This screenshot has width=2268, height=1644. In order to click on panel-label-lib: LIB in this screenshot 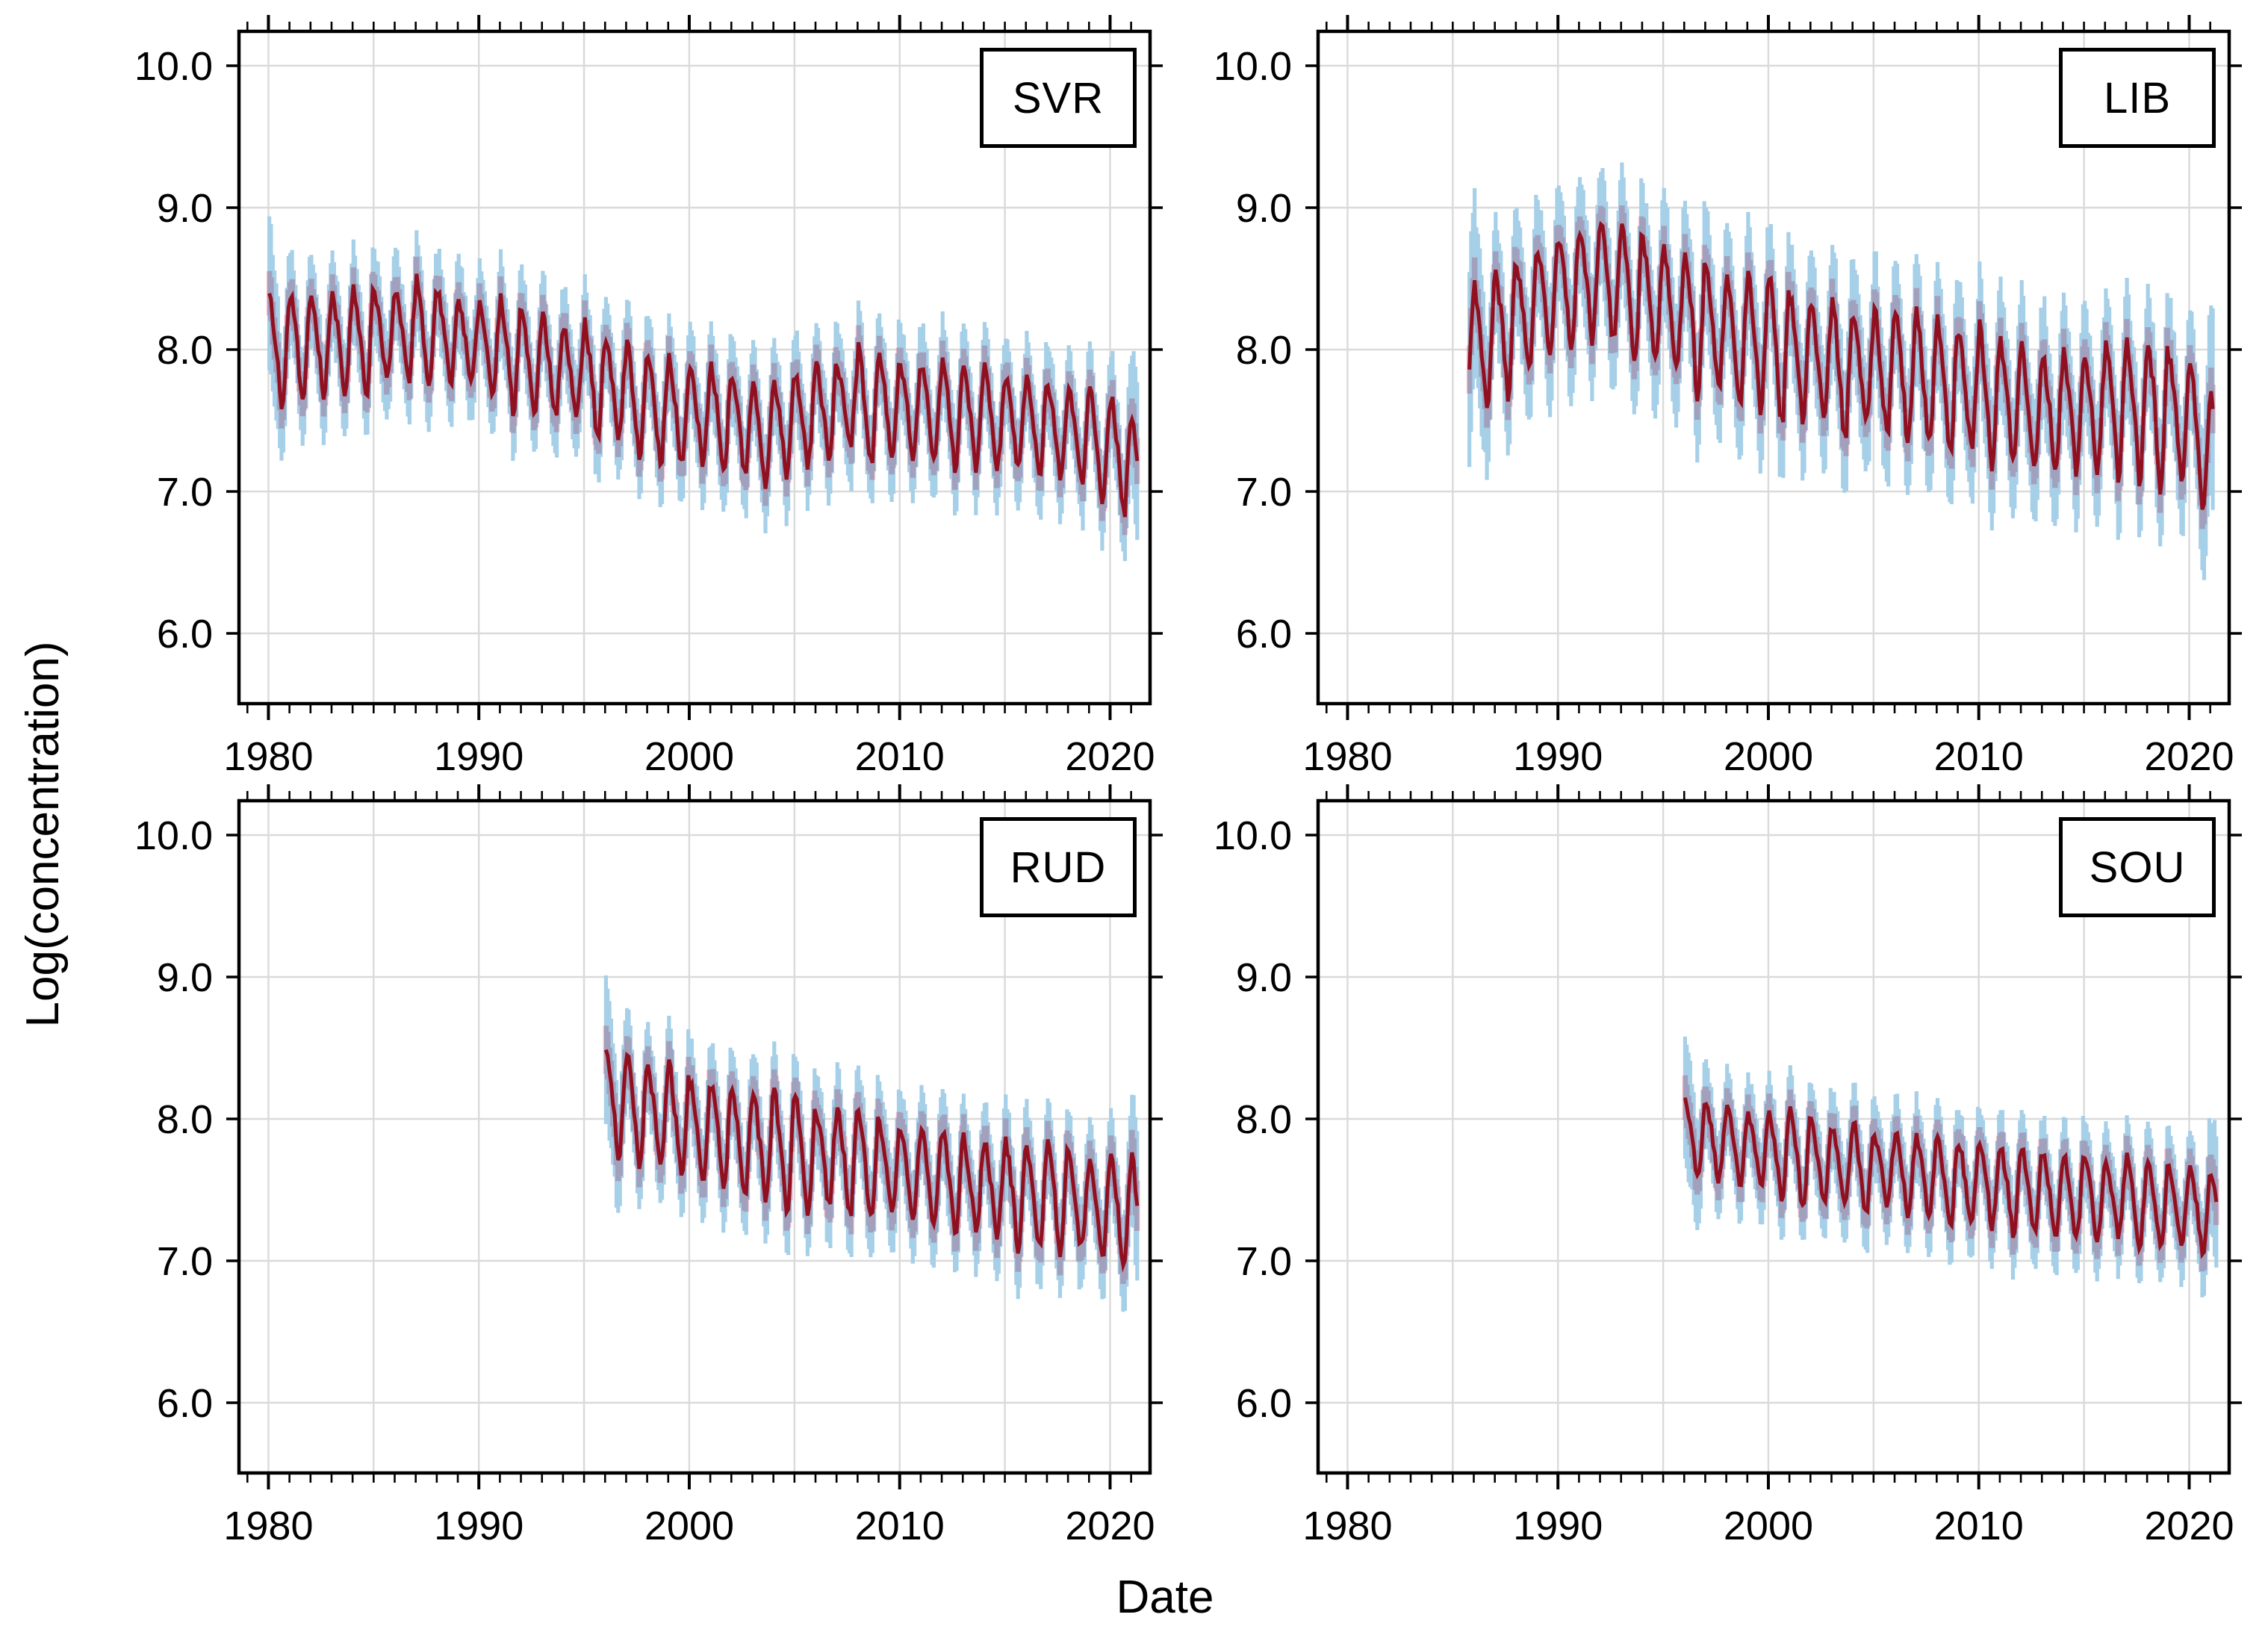, I will do `click(2137, 98)`.